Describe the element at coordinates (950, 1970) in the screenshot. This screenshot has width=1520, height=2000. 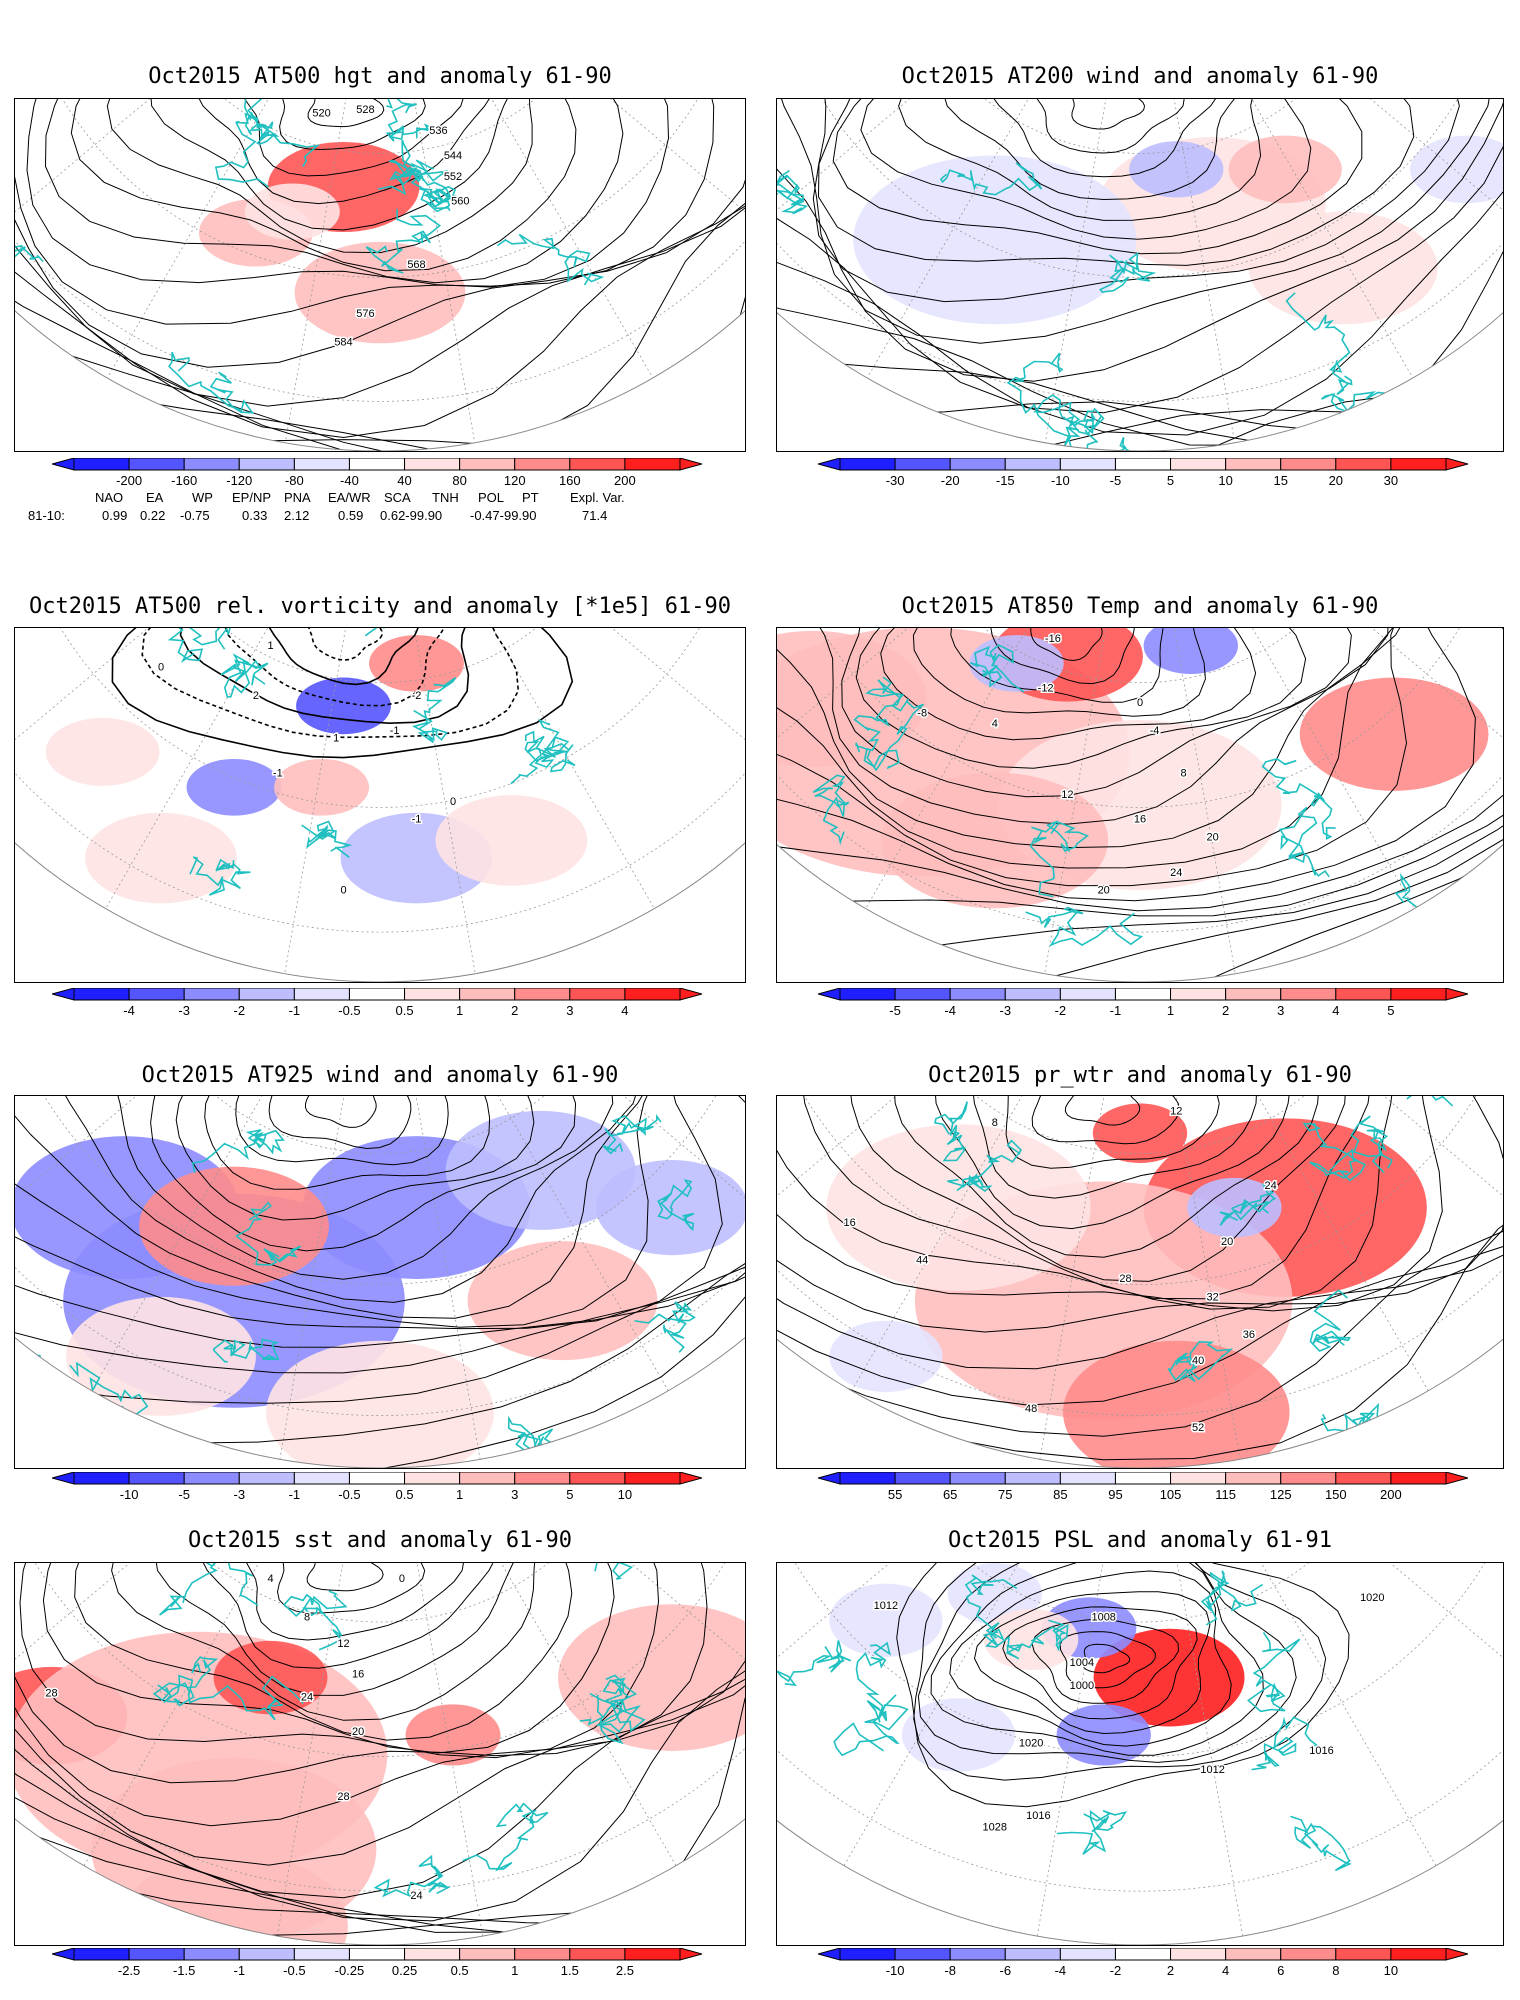
I see `colorbar-tick-label: -8` at that location.